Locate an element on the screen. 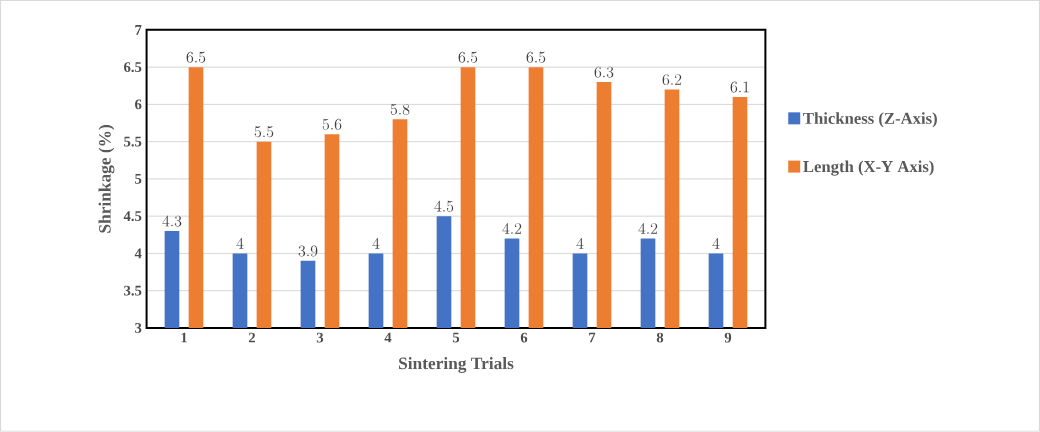  y-axis-title: Shrinkage (%) is located at coordinates (106, 179).